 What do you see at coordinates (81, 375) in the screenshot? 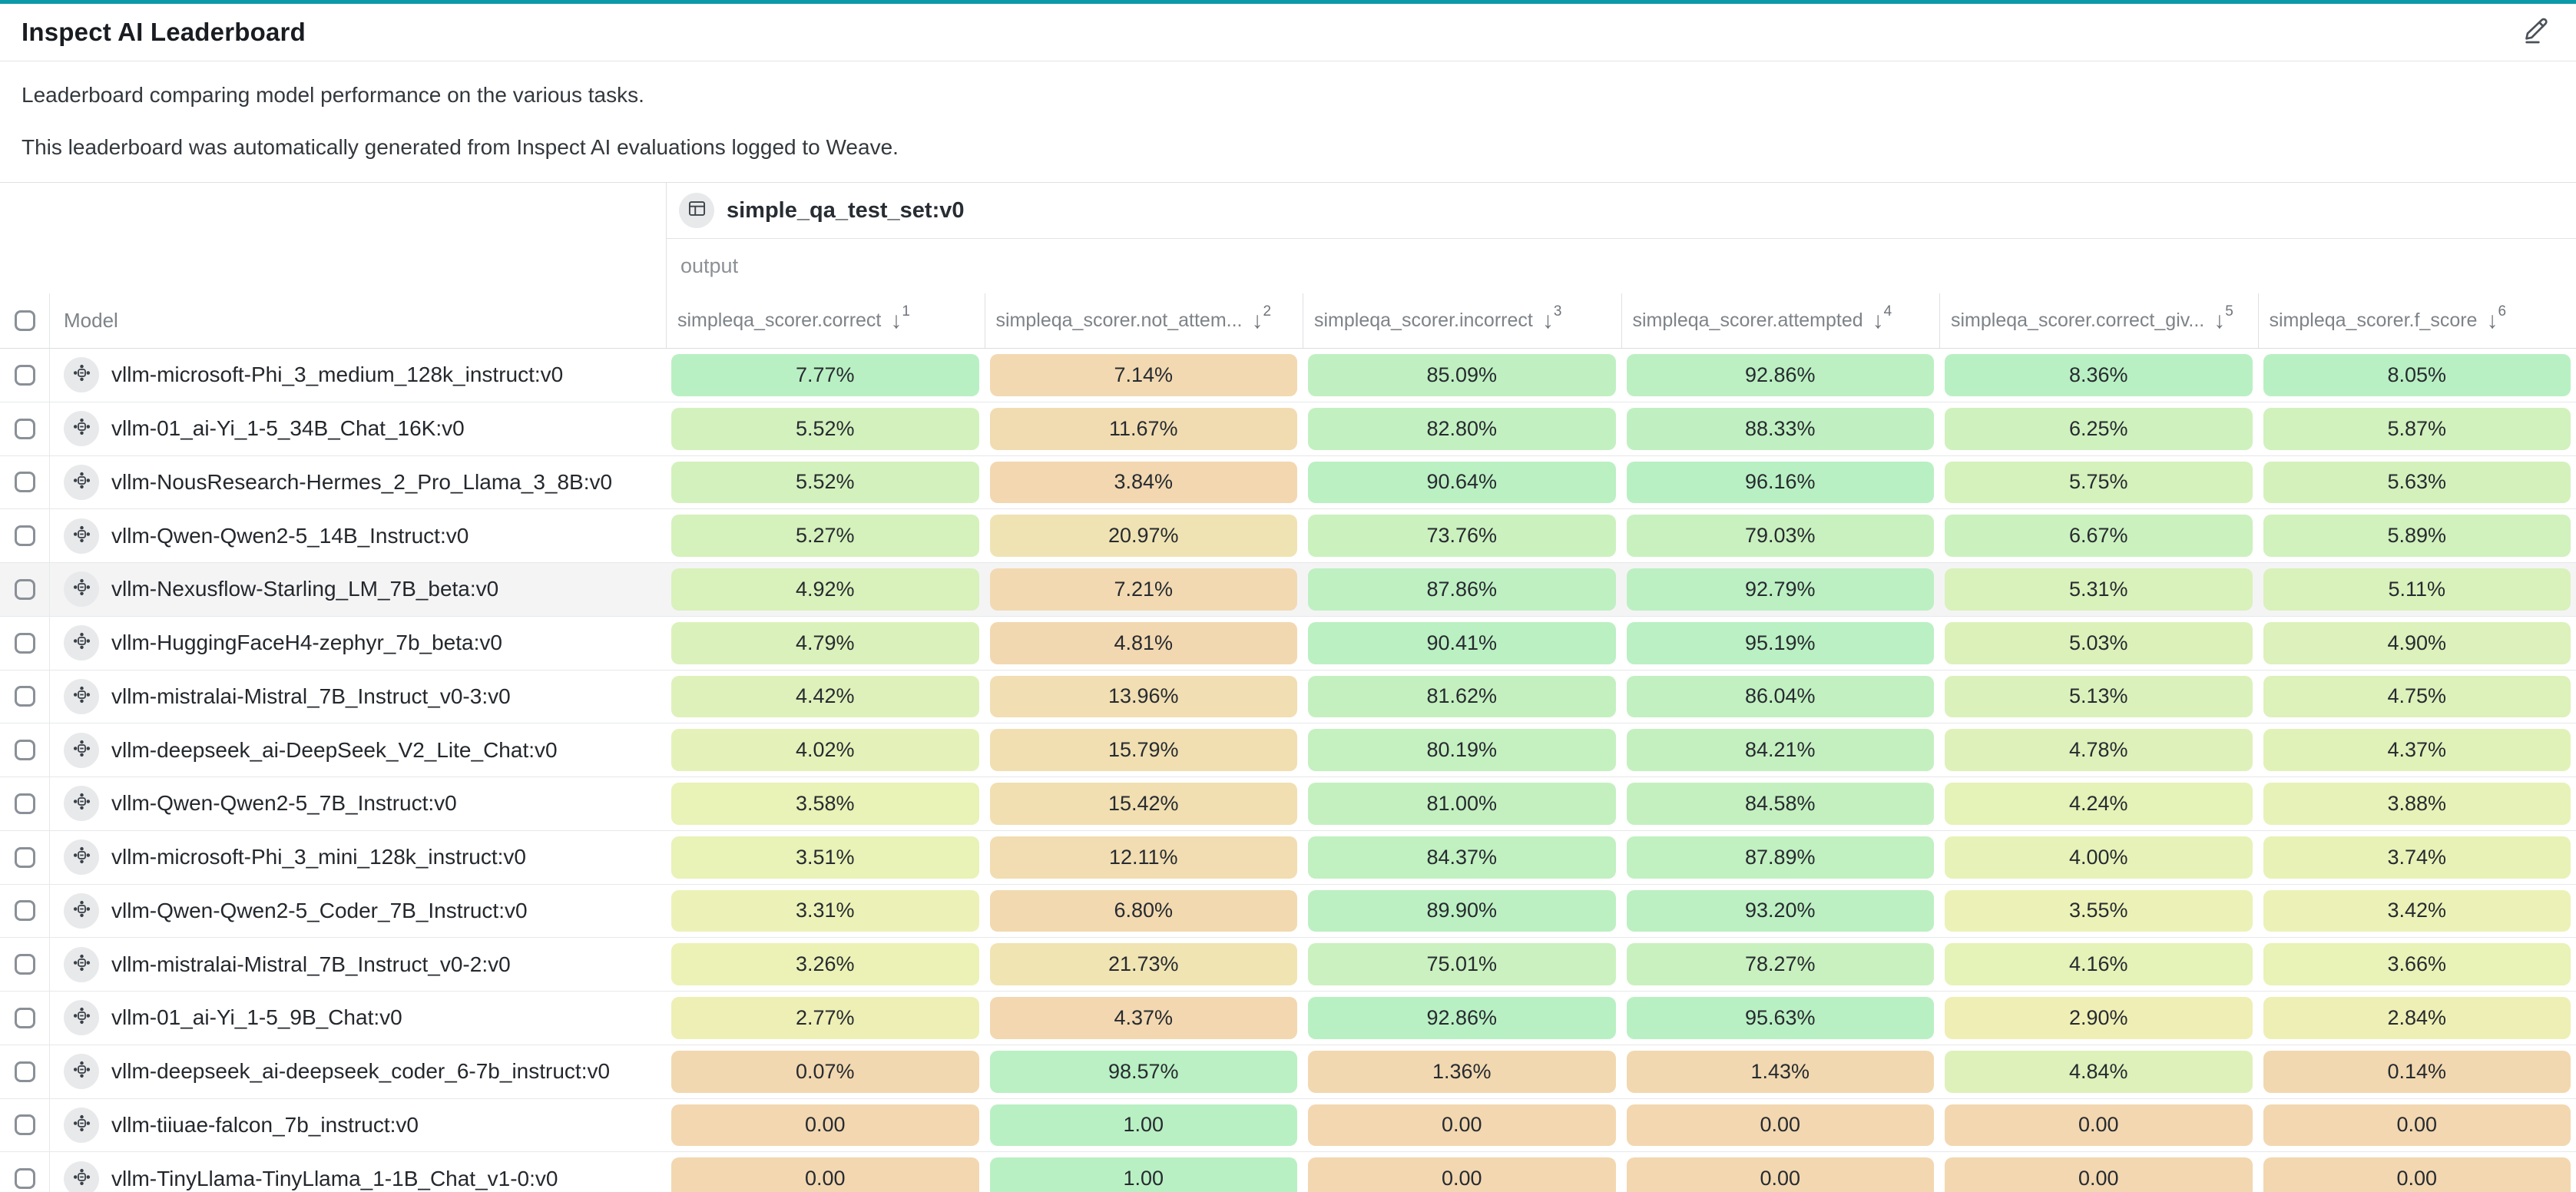
I see `model-icon-circle` at bounding box center [81, 375].